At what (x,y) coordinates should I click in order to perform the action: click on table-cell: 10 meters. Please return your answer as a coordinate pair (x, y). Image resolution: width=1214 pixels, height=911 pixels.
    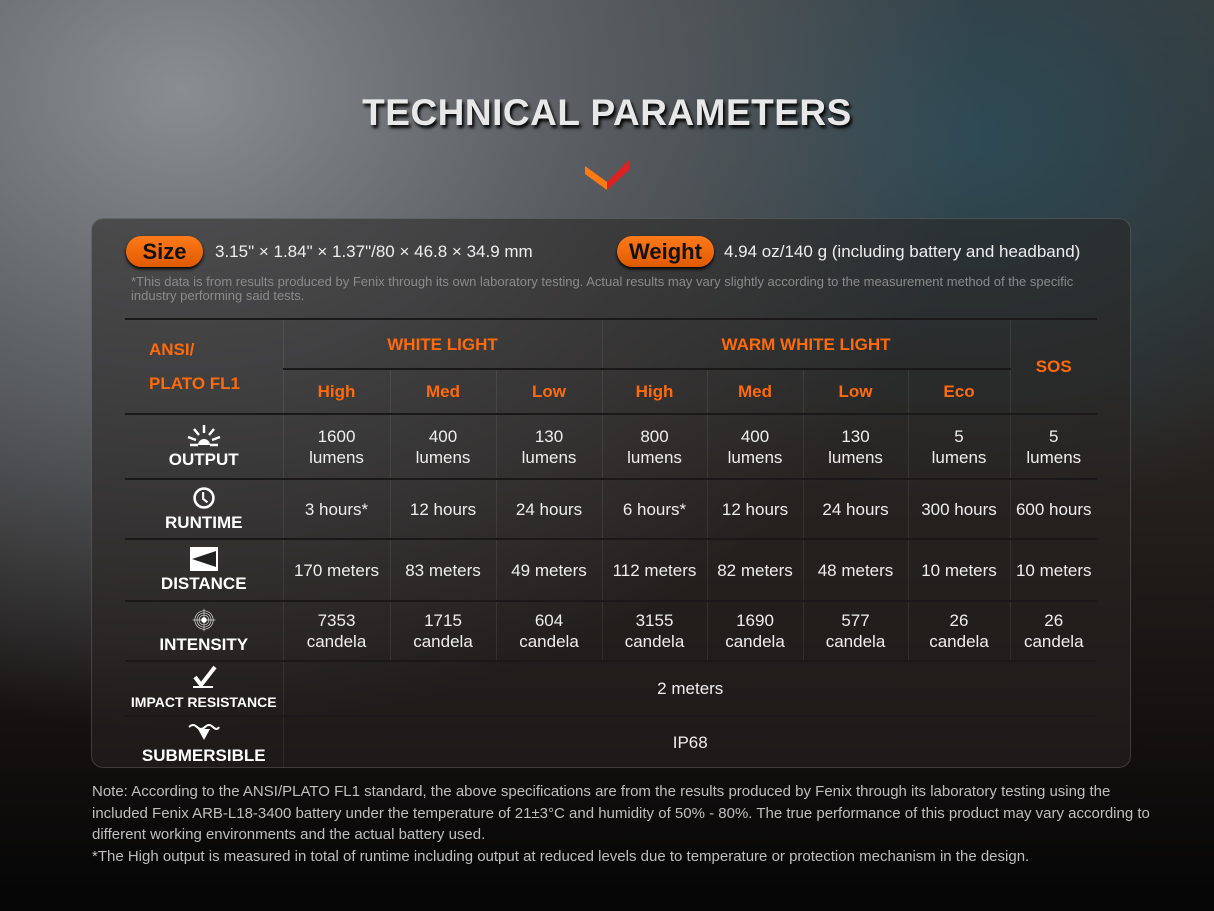
    Looking at the image, I should click on (958, 569).